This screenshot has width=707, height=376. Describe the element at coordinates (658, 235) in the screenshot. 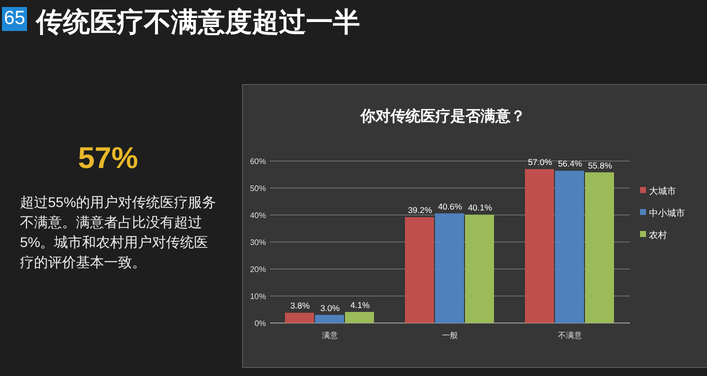

I see `legend-label: 农村` at that location.